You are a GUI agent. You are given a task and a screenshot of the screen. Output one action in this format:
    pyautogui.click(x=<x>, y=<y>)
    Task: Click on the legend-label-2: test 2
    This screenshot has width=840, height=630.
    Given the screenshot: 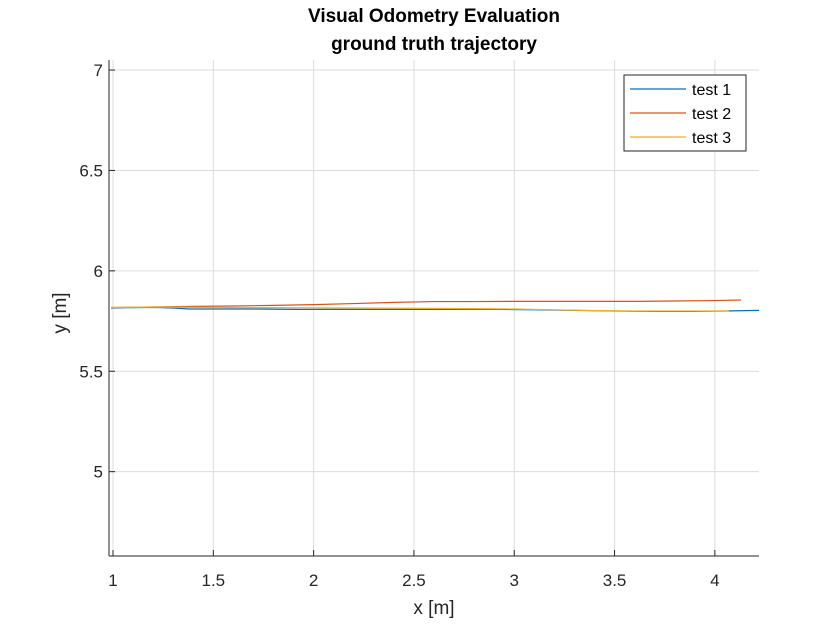 What is the action you would take?
    pyautogui.click(x=711, y=114)
    